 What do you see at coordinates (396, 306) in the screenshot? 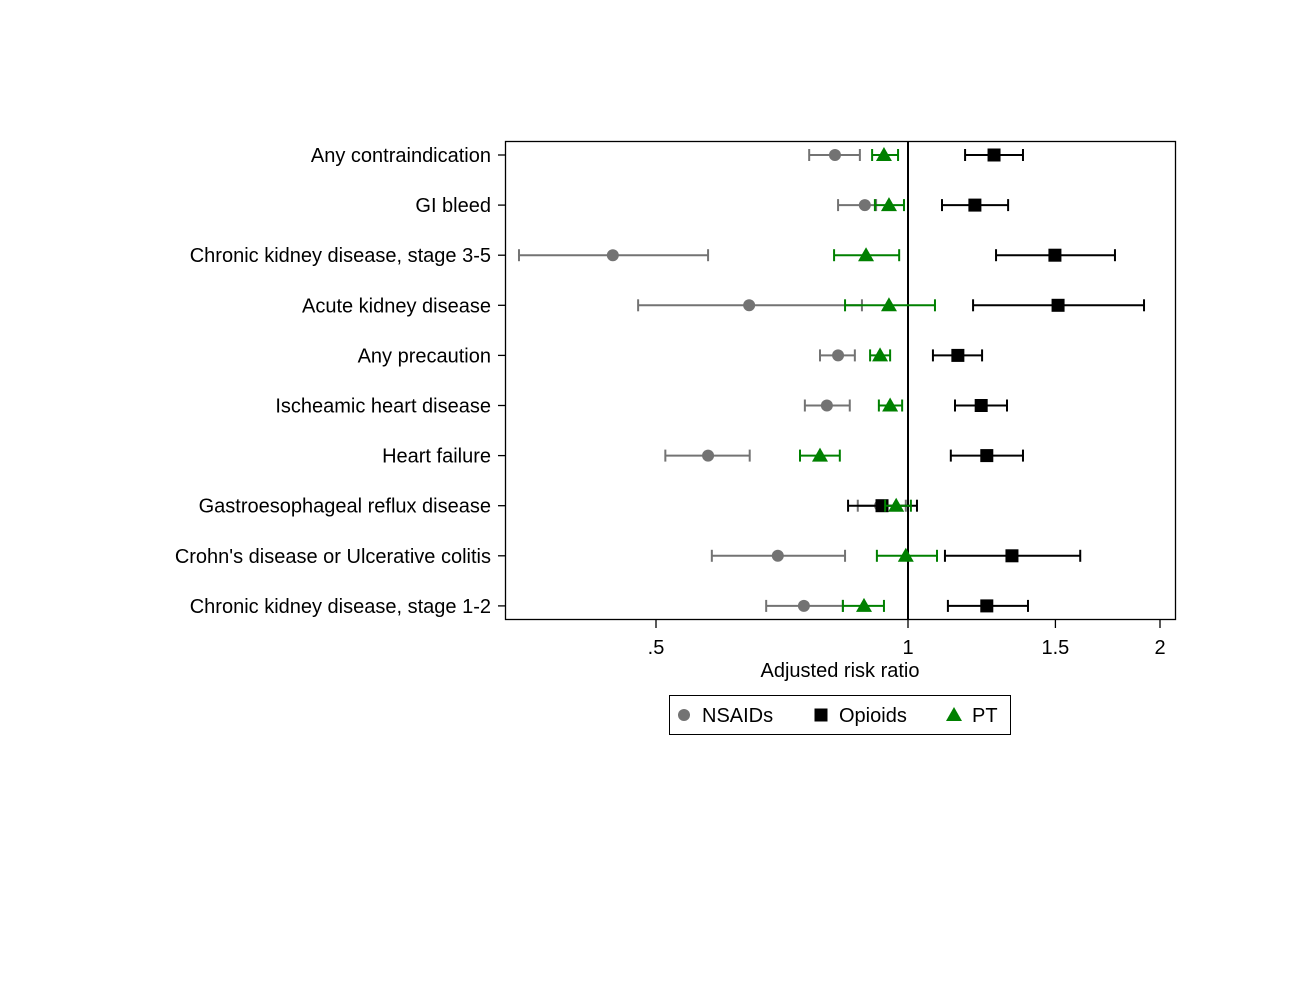
I see `y-tick-label: Acute kidney disease` at bounding box center [396, 306].